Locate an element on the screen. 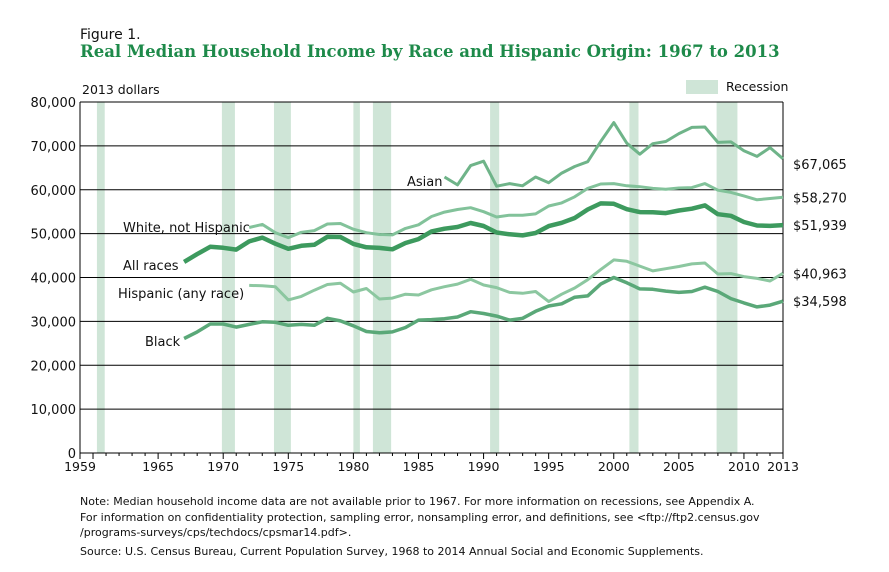 Image resolution: width=889 pixels, height=572 pixels. end-value-label: $67,065 is located at coordinates (820, 165).